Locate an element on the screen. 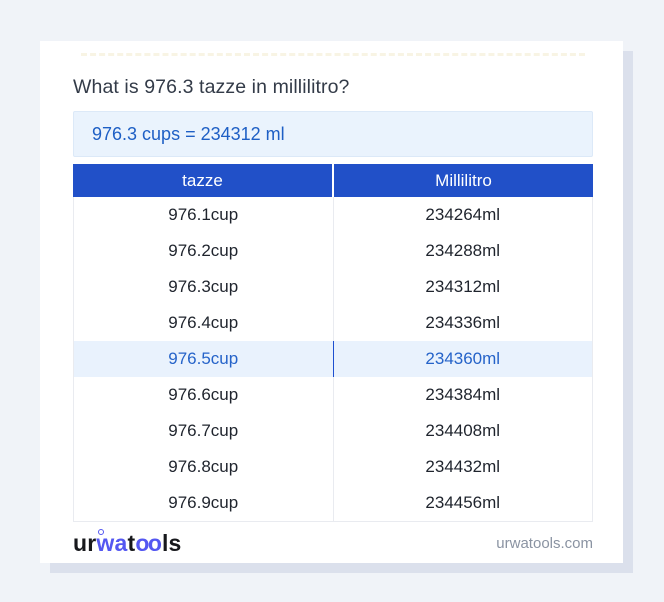 The image size is (664, 602). table-row: 976.2cup 234288ml is located at coordinates (333, 251).